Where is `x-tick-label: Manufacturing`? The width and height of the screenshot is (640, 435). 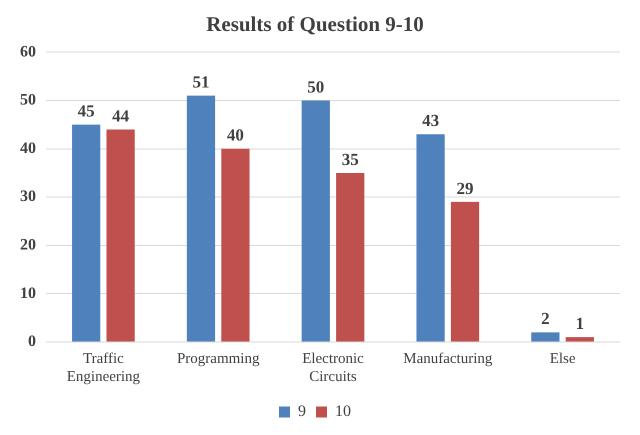 x-tick-label: Manufacturing is located at coordinates (448, 358).